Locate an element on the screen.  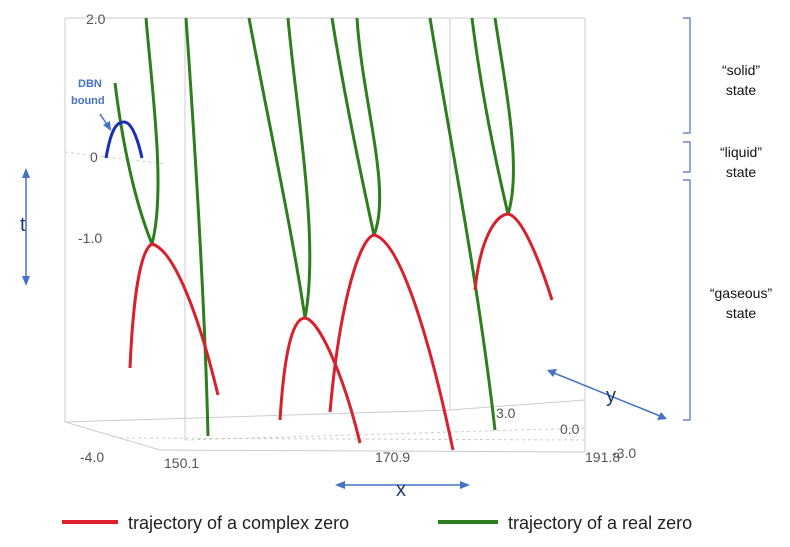
x-axis-label: x is located at coordinates (401, 490).